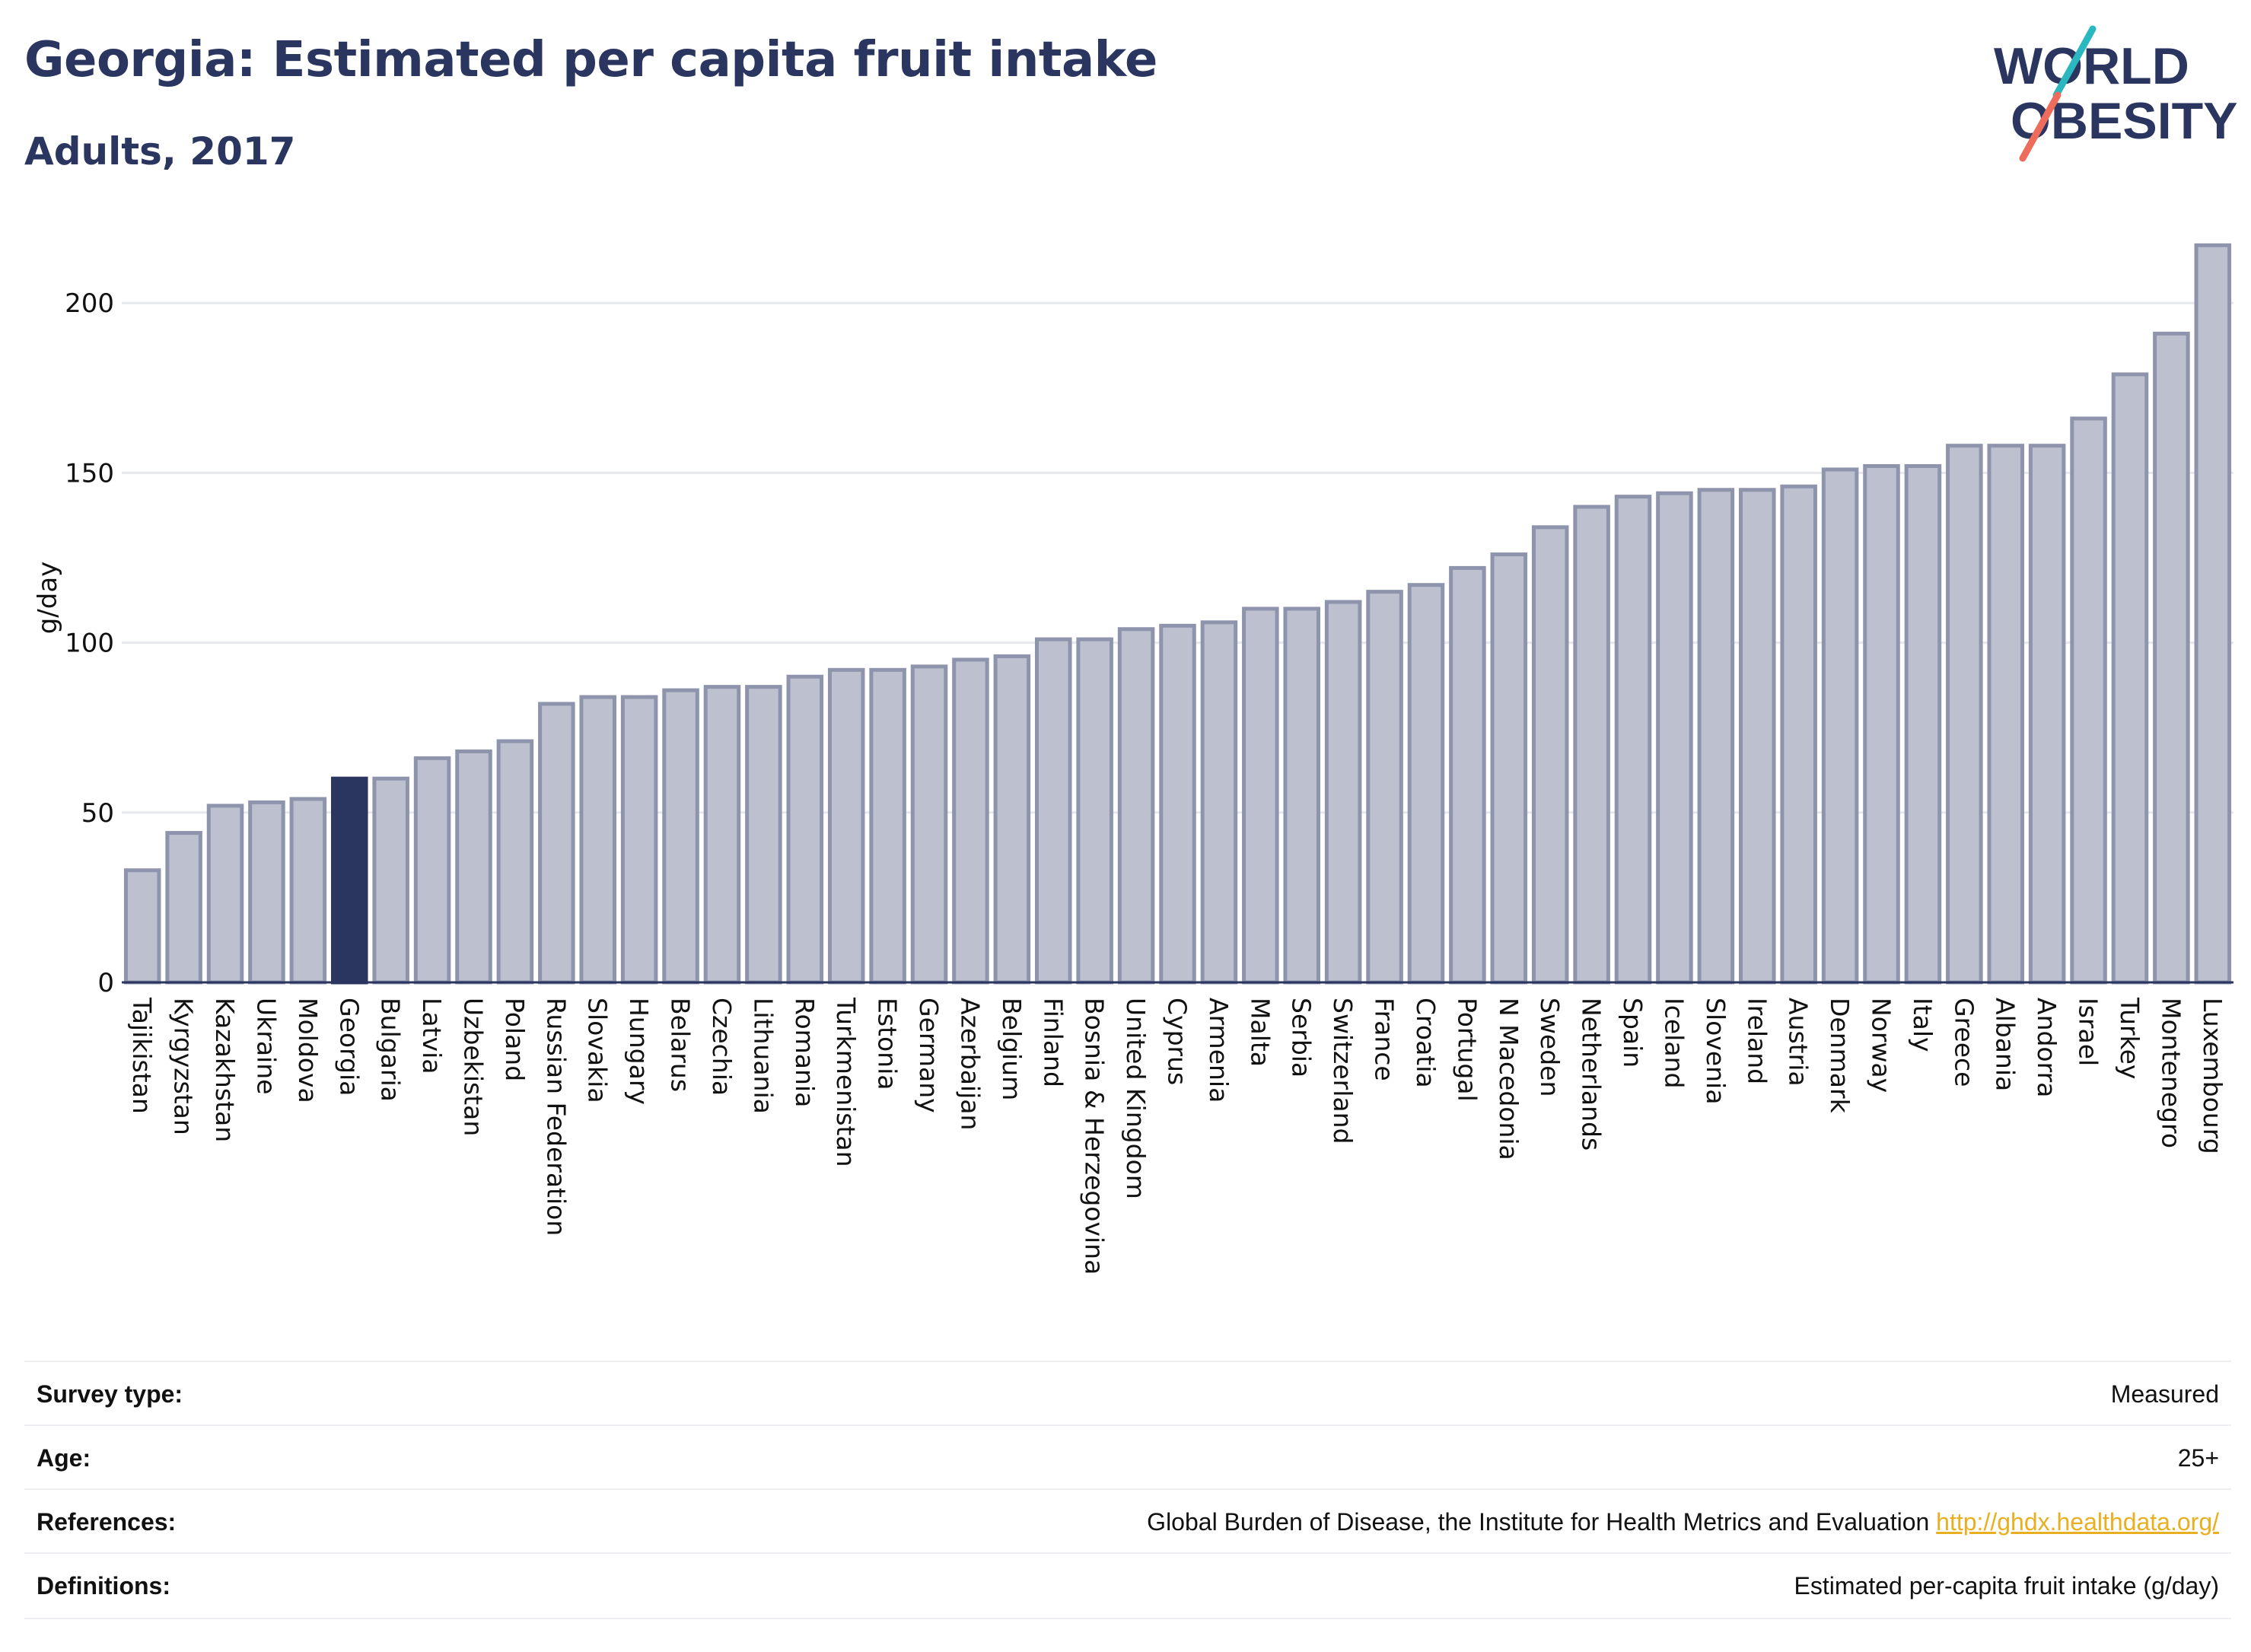 The width and height of the screenshot is (2251, 1652). I want to click on x-tick-label: Romania, so click(805, 1052).